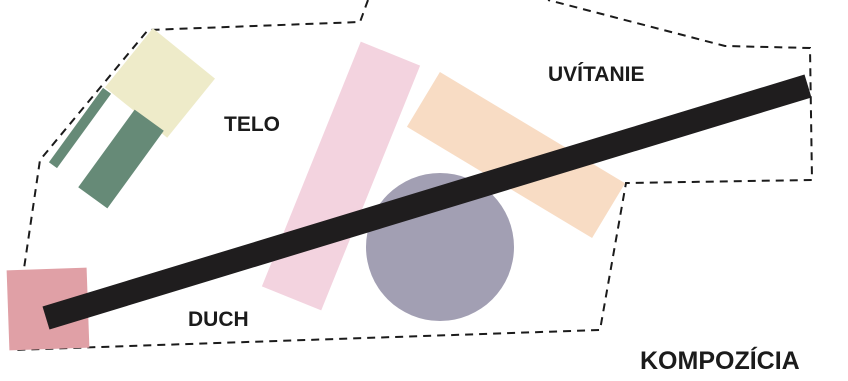 The image size is (848, 381). I want to click on label-uvitanie: UVÍTANIE, so click(596, 74).